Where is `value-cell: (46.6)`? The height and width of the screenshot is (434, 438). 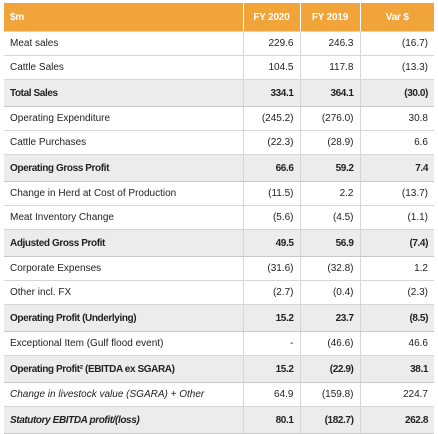
value-cell: (46.6) is located at coordinates (329, 343).